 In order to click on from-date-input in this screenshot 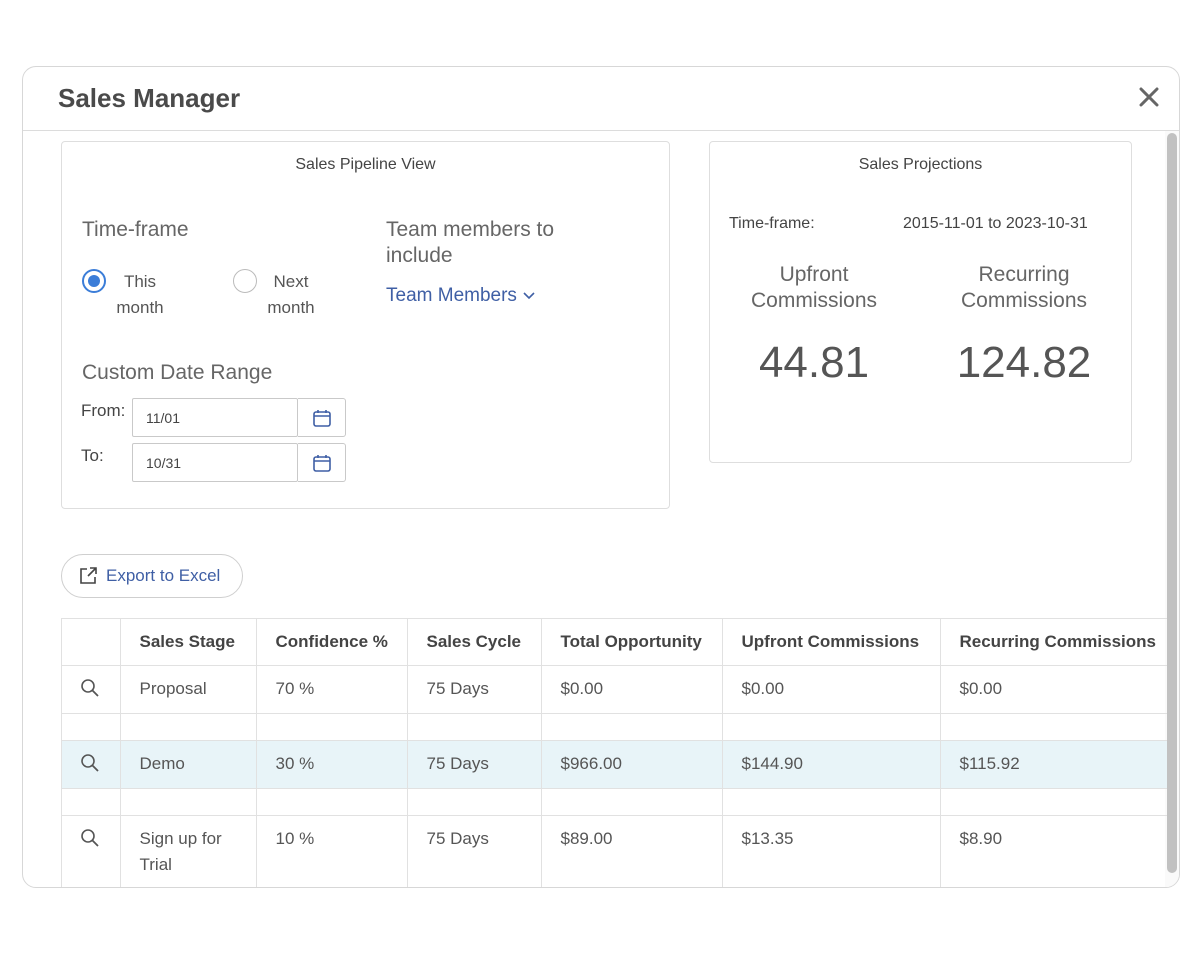, I will do `click(215, 417)`.